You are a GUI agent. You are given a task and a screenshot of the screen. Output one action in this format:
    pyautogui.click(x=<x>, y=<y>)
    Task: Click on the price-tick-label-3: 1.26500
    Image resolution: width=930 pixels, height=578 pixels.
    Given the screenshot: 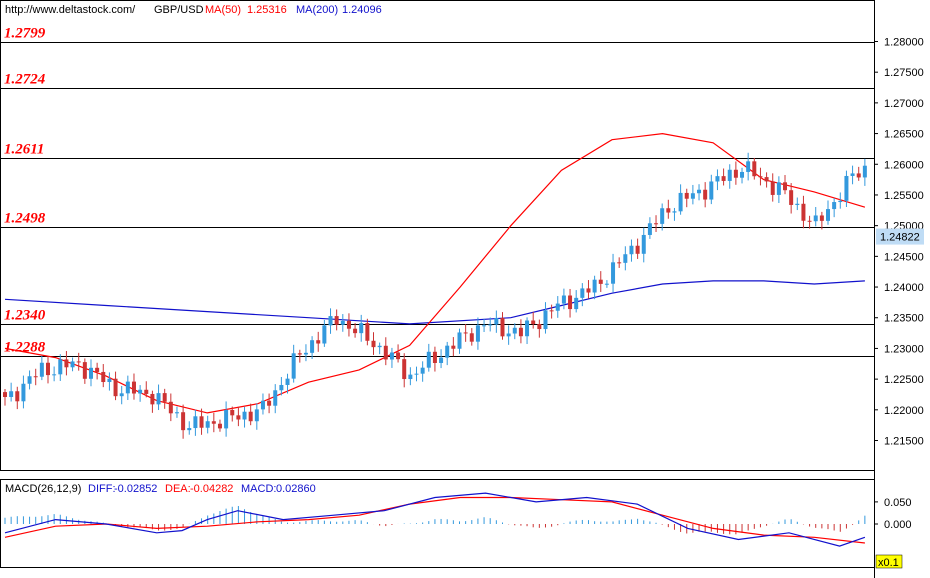 What is the action you would take?
    pyautogui.click(x=904, y=135)
    